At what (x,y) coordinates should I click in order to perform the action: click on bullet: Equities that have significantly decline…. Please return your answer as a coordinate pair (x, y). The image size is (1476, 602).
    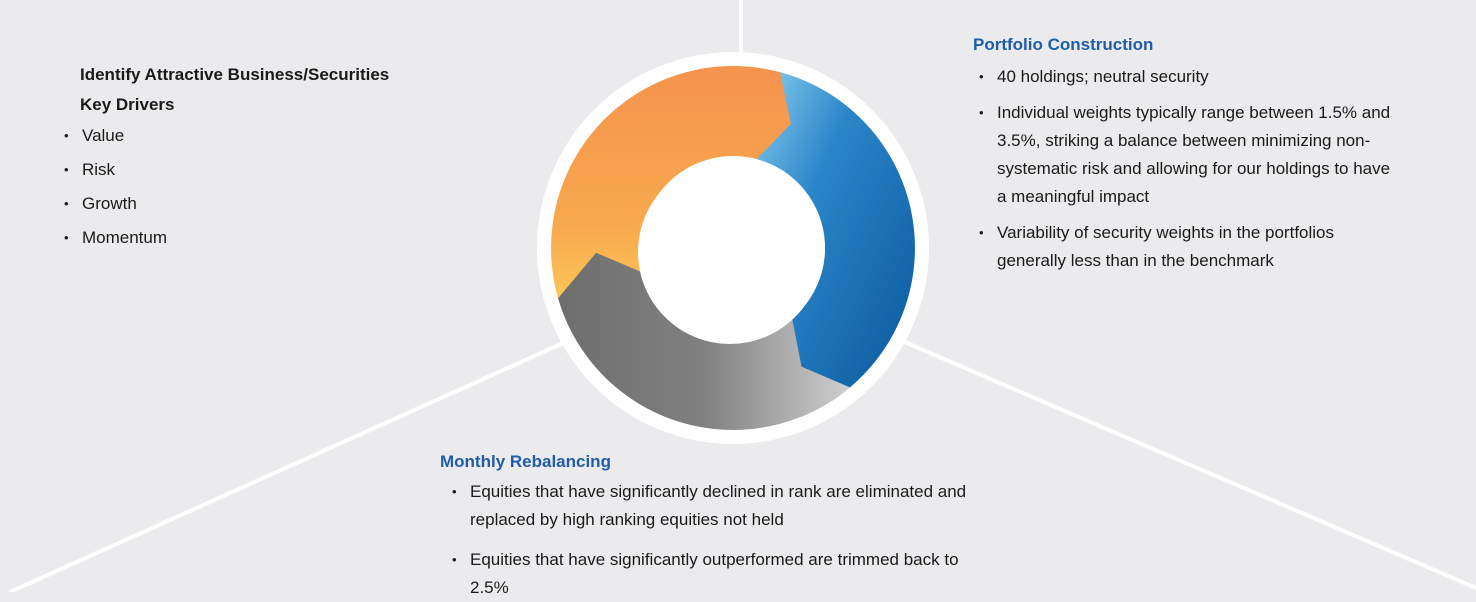
    Looking at the image, I should click on (726, 506).